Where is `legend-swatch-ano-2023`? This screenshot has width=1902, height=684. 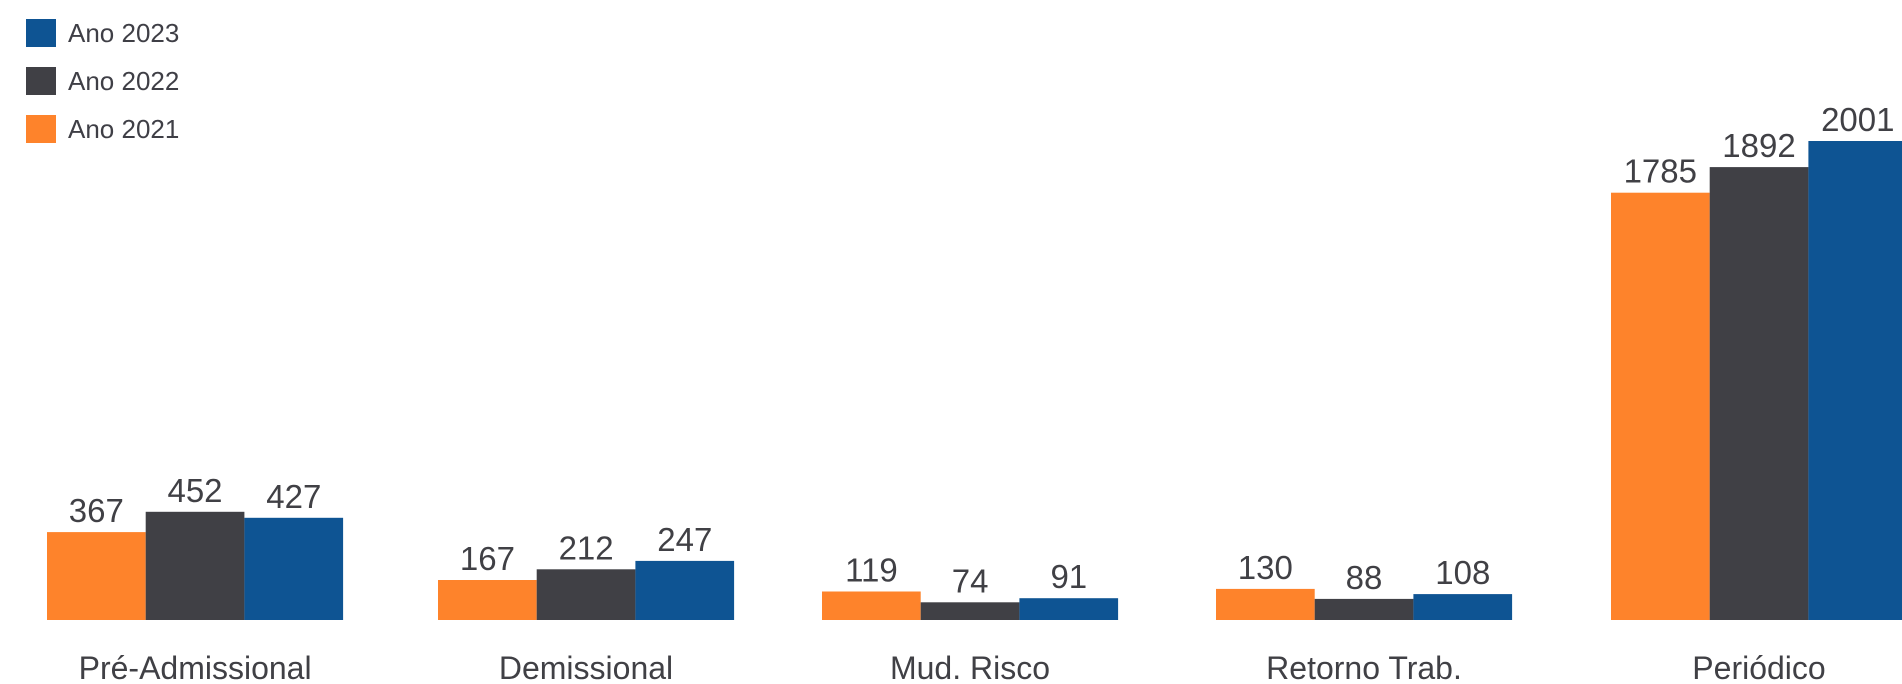
legend-swatch-ano-2023 is located at coordinates (41, 33).